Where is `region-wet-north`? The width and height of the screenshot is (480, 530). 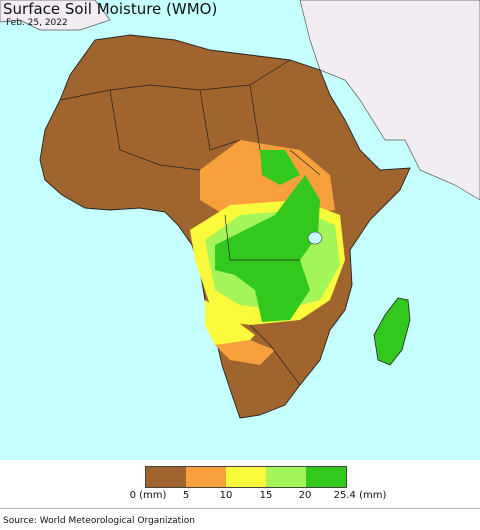 region-wet-north is located at coordinates (280, 167).